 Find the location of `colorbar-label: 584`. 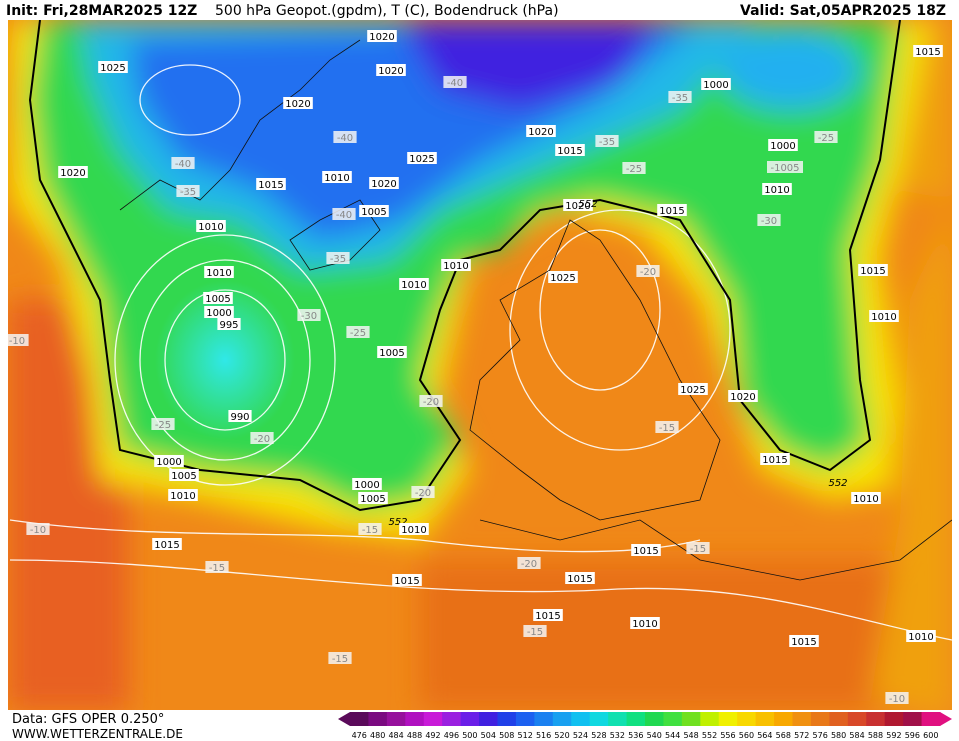

colorbar-label: 584 is located at coordinates (856, 735).